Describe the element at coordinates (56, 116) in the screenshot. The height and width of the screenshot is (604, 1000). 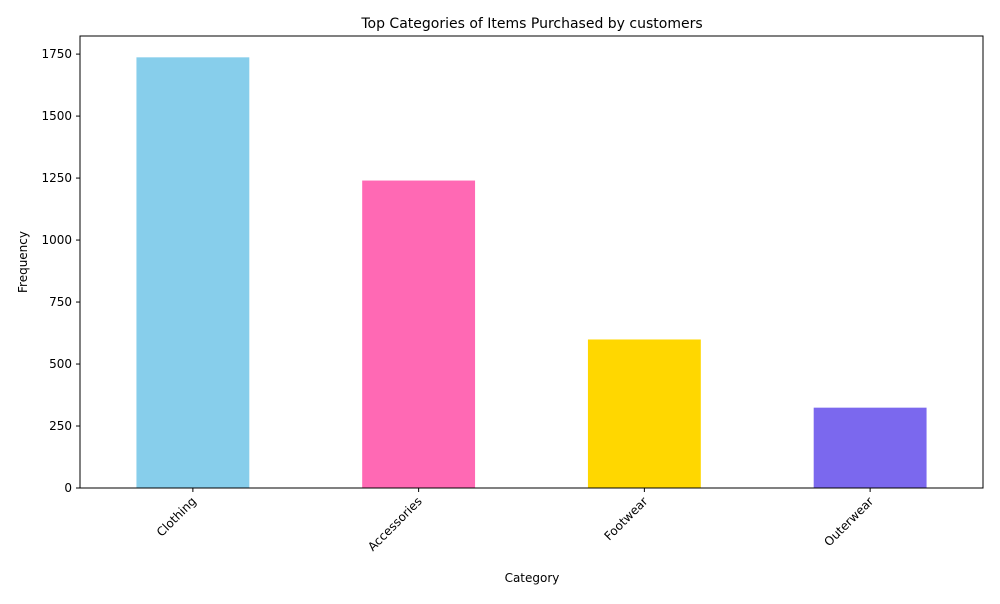
I see `y-tick-label: 1500` at that location.